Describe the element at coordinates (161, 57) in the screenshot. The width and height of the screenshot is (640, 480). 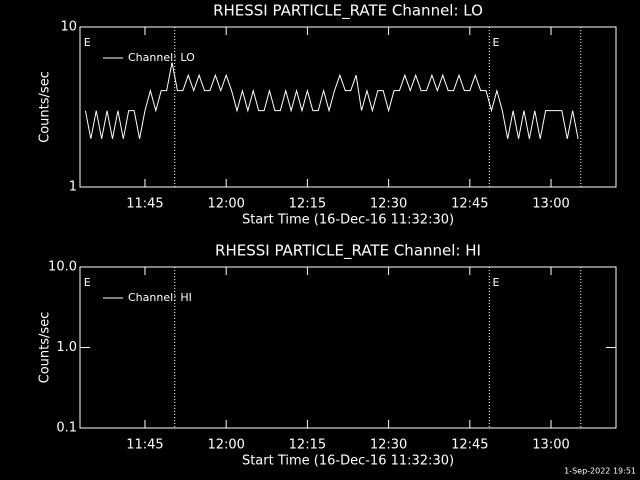
I see `legend-label: Channel: LO` at that location.